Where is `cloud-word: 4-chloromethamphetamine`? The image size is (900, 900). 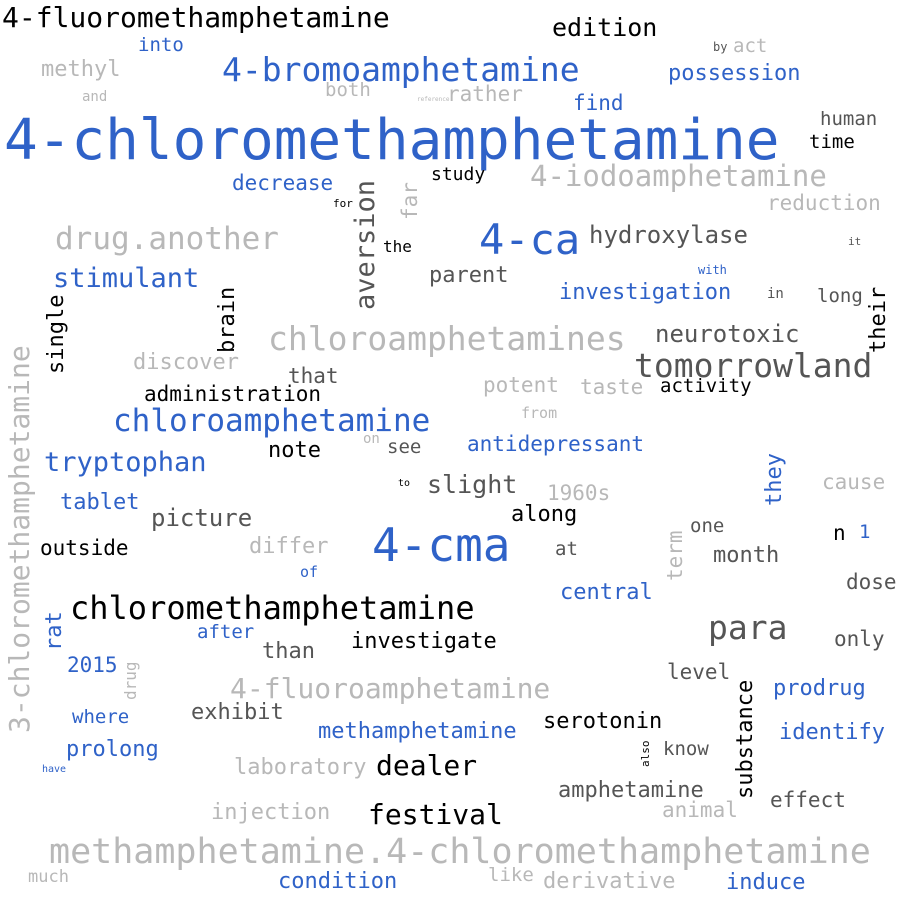 cloud-word: 4-chloromethamphetamine is located at coordinates (392, 140).